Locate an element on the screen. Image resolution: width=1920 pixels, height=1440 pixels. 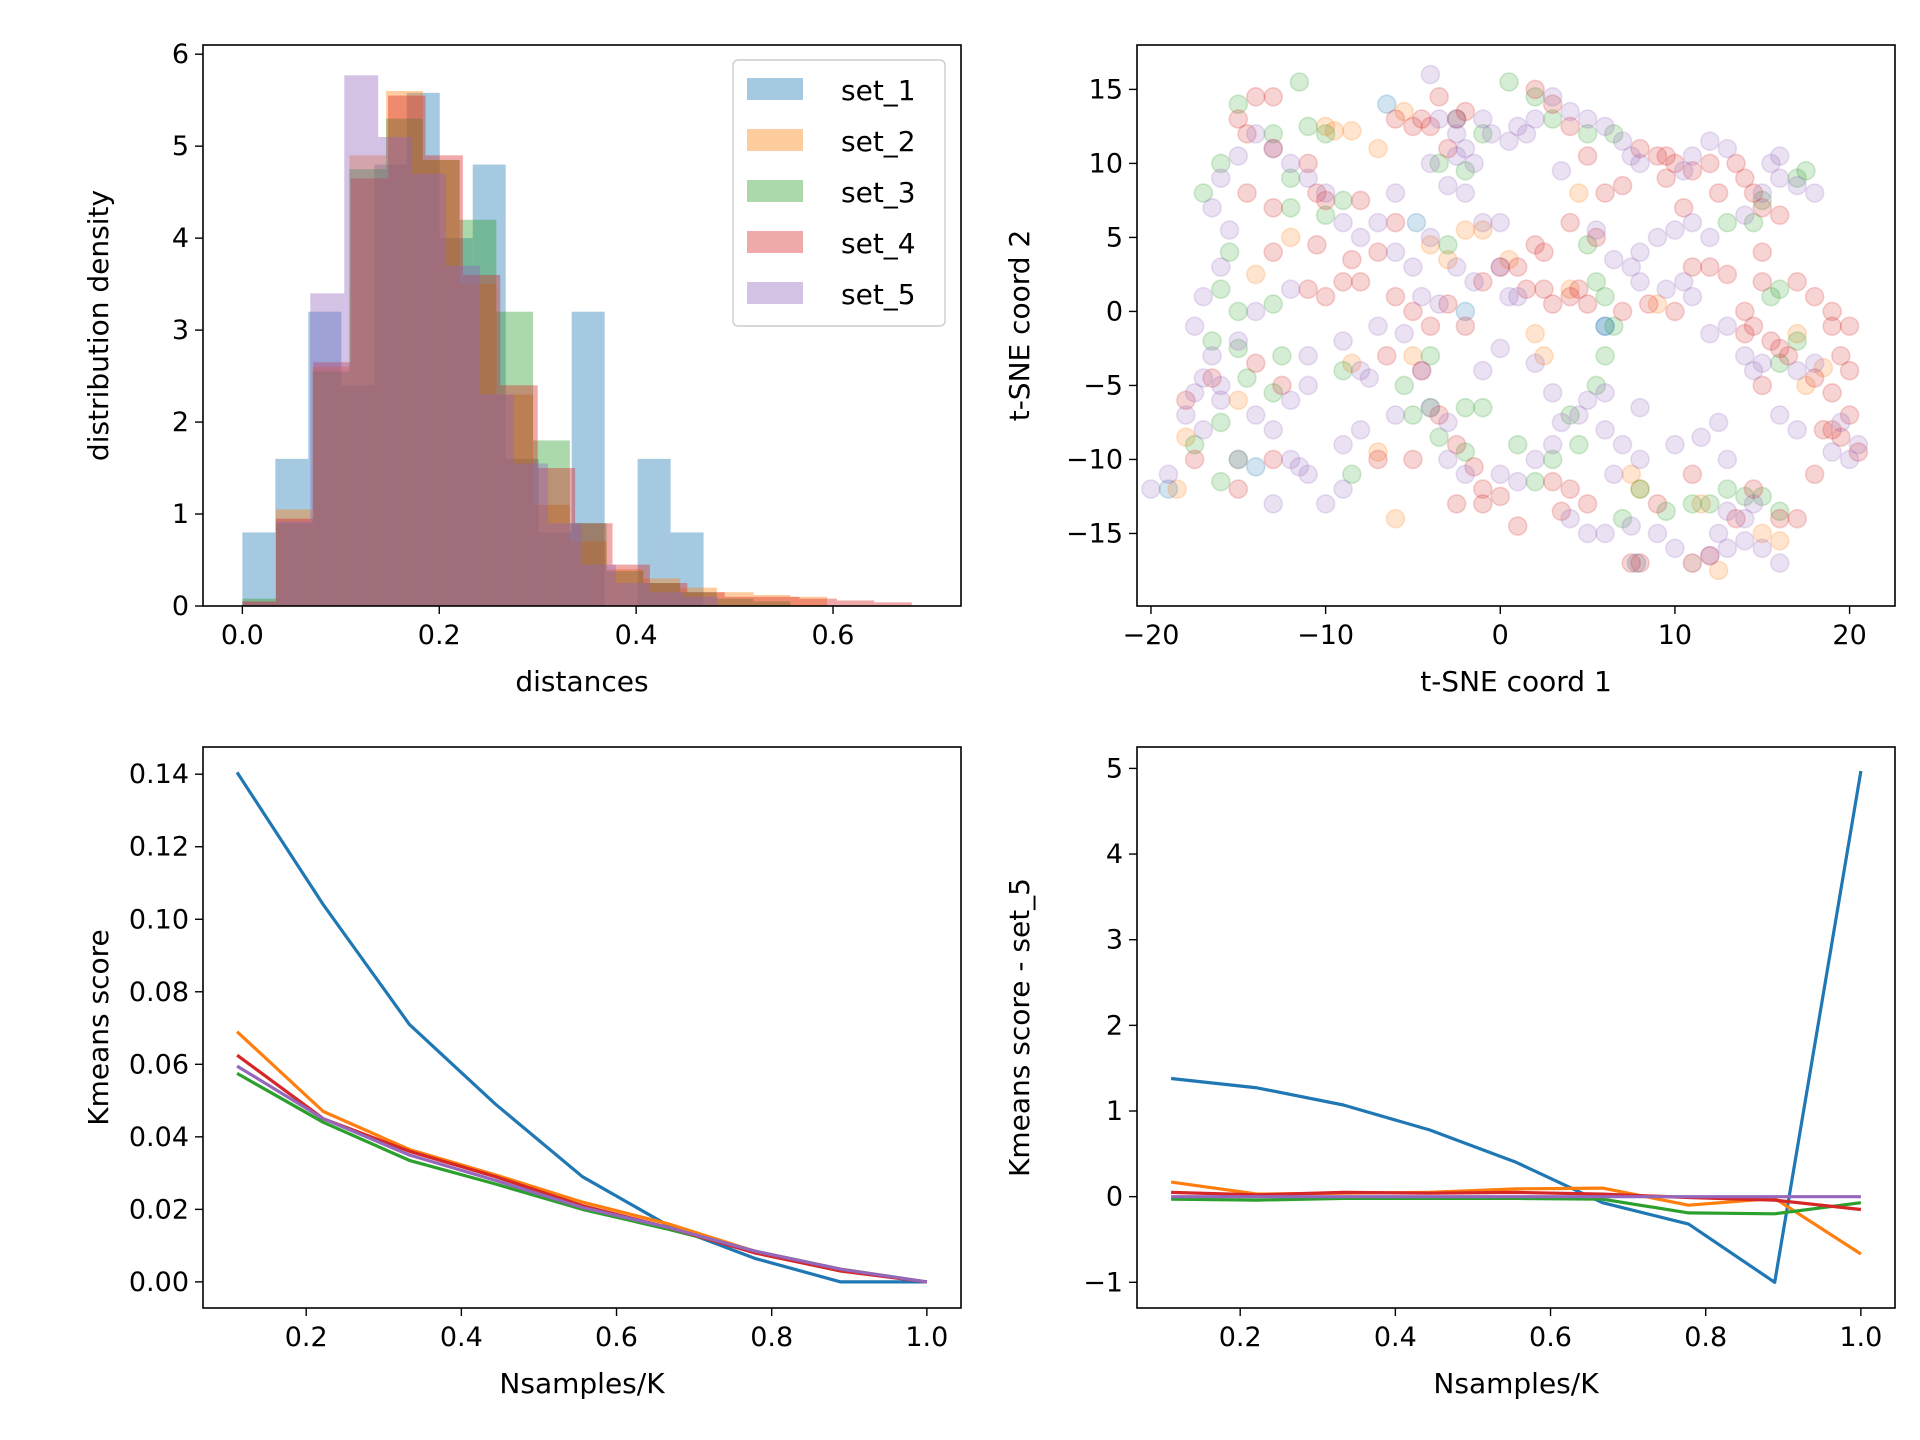
y-tick-label: 5 is located at coordinates (1114, 237).